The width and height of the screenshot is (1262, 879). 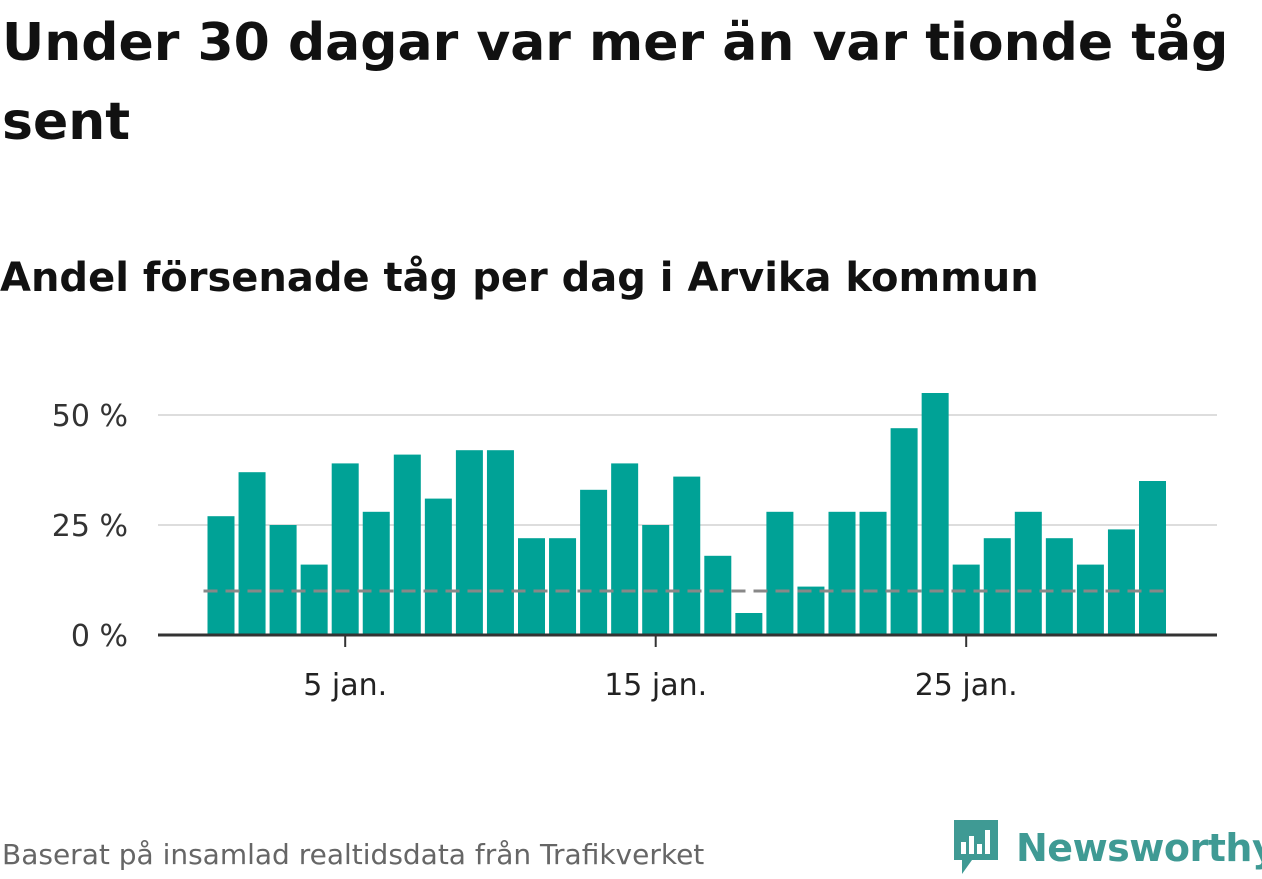 What do you see at coordinates (90, 416) in the screenshot?
I see `y-tick-label: 50 %` at bounding box center [90, 416].